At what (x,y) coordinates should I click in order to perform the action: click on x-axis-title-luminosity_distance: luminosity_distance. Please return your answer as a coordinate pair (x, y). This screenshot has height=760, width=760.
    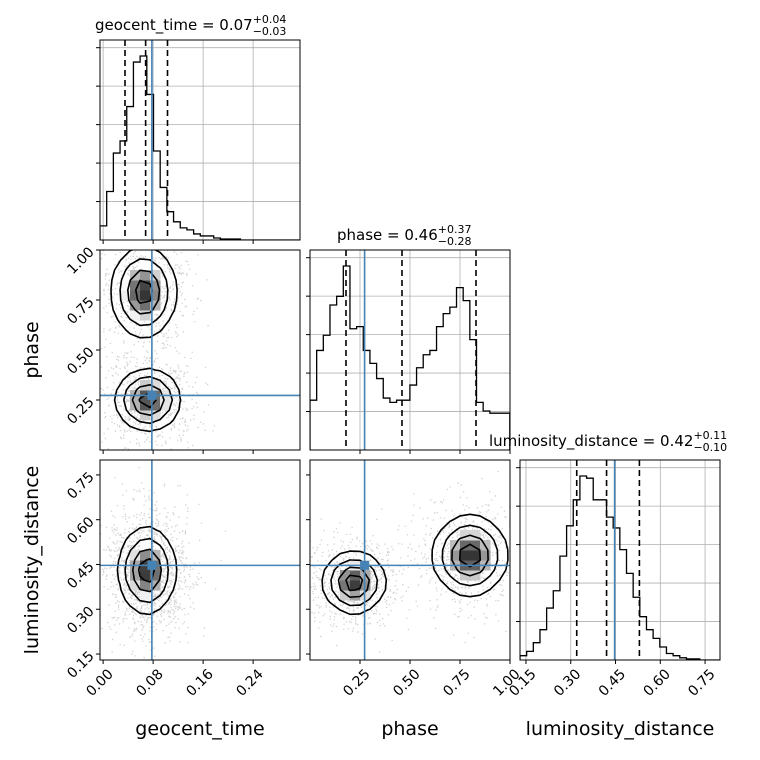
    Looking at the image, I should click on (620, 729).